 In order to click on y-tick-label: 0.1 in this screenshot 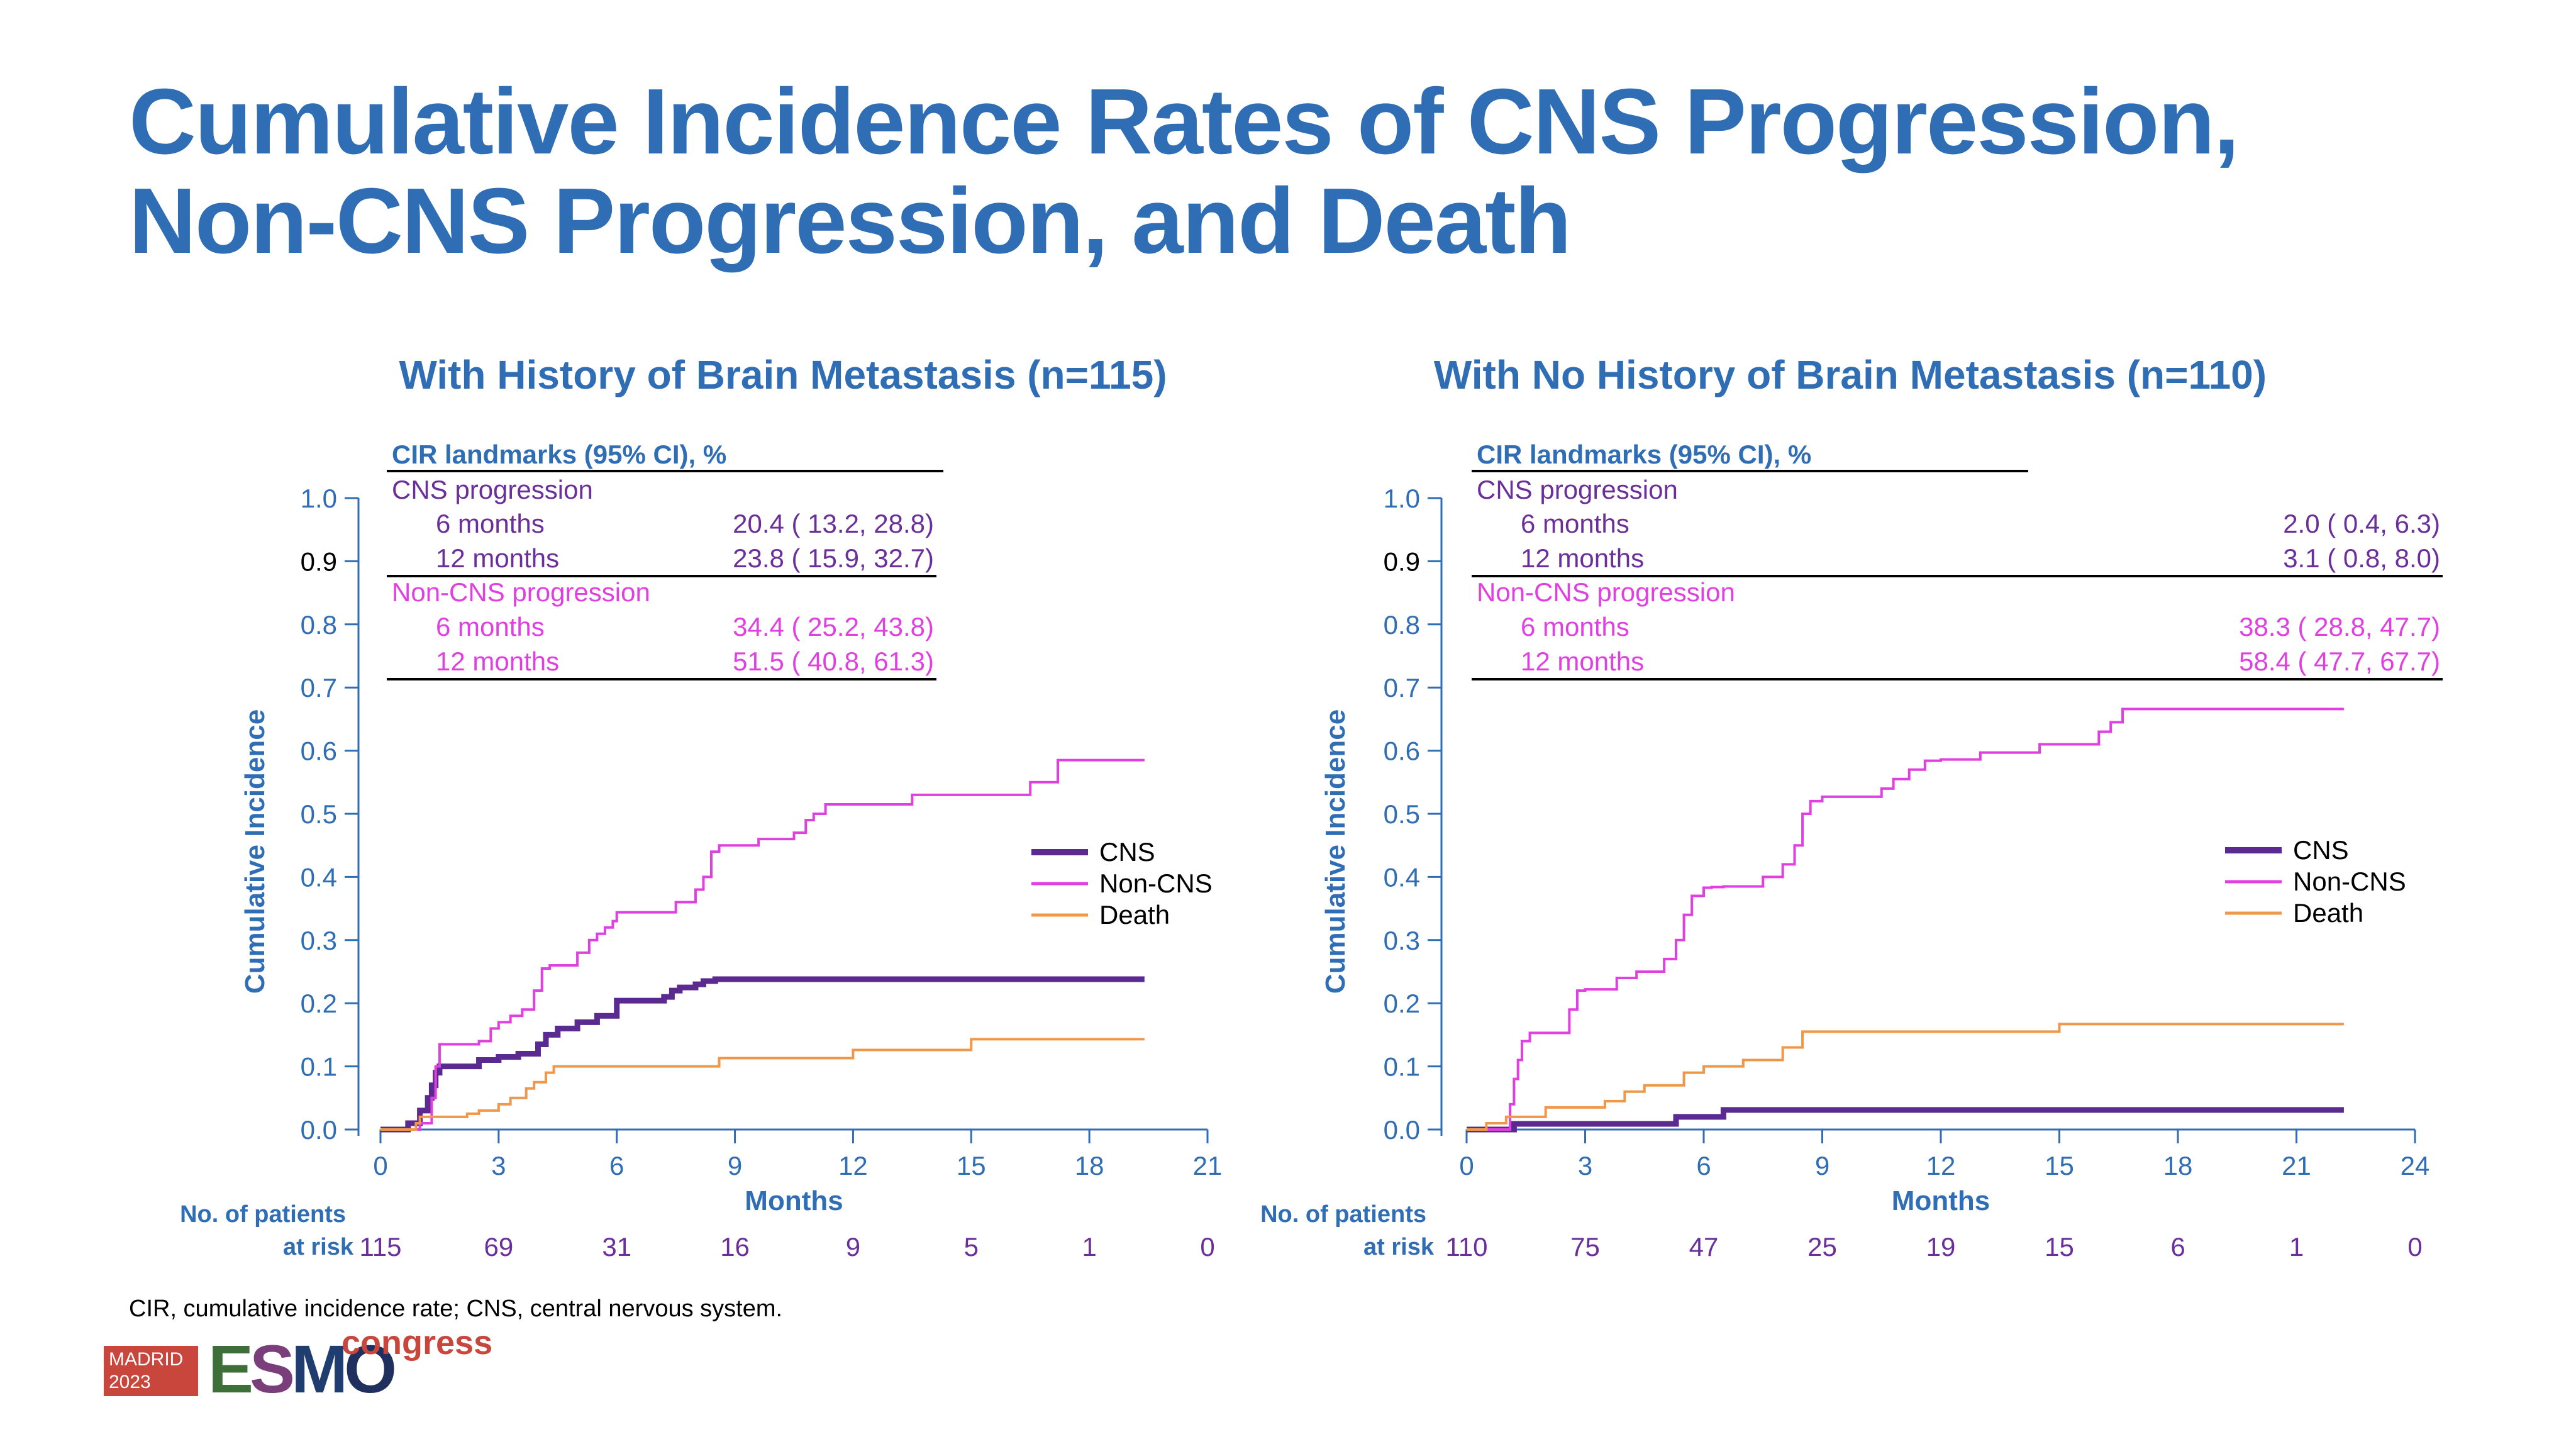, I will do `click(1402, 1067)`.